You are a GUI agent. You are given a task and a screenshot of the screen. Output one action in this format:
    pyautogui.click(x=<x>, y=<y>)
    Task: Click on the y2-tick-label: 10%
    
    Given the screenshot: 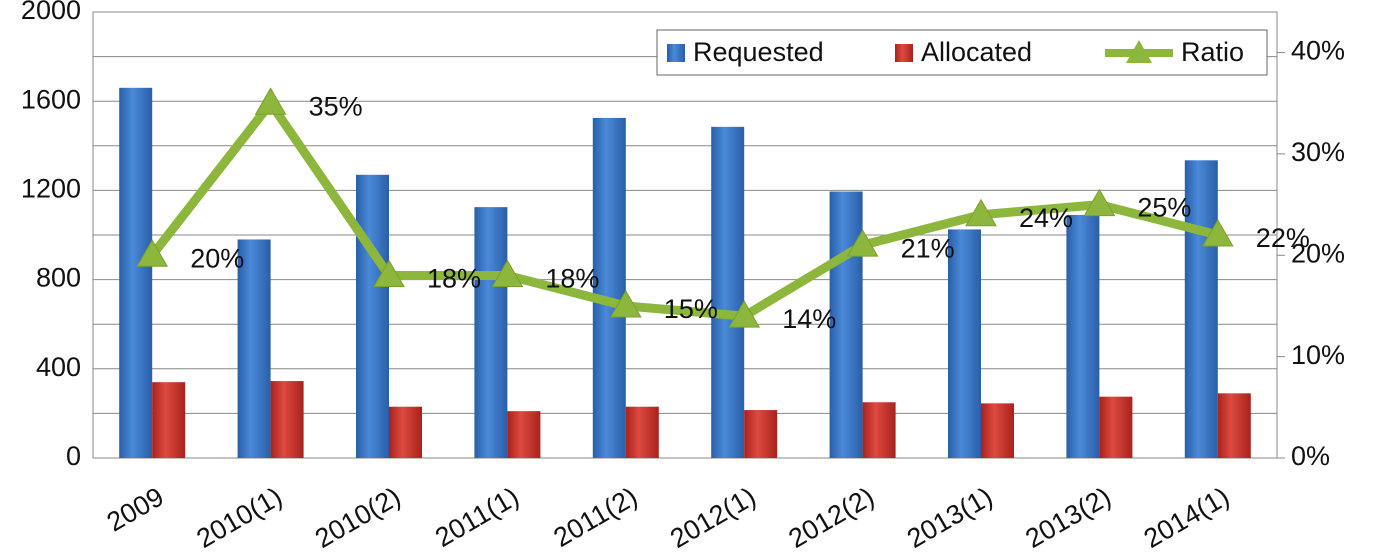 What is the action you would take?
    pyautogui.click(x=1318, y=355)
    